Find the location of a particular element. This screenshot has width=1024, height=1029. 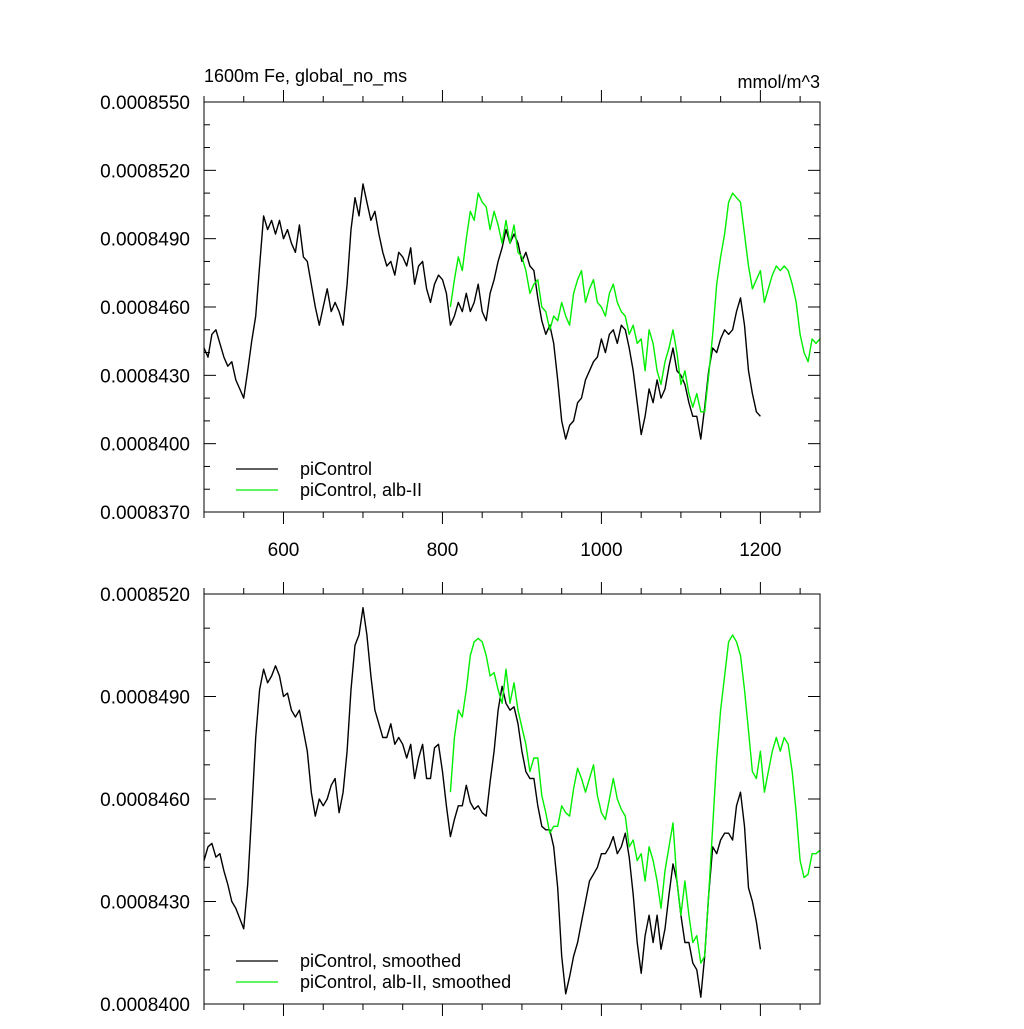

legend: piControl piControl, alb-II is located at coordinates (329, 479).